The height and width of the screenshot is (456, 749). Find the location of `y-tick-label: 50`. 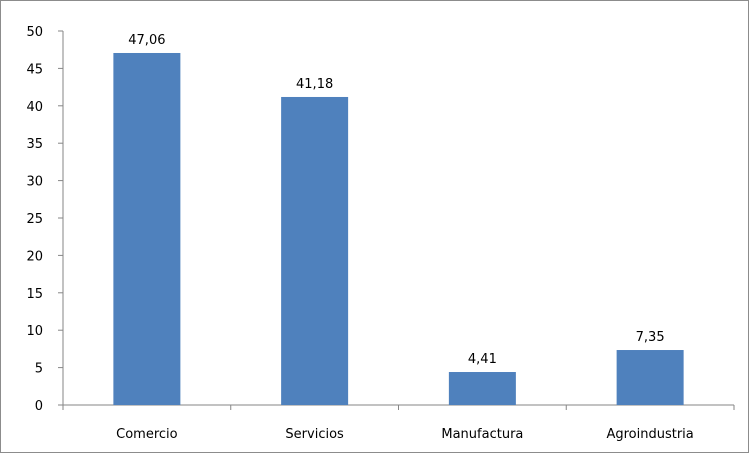

y-tick-label: 50 is located at coordinates (34, 32).